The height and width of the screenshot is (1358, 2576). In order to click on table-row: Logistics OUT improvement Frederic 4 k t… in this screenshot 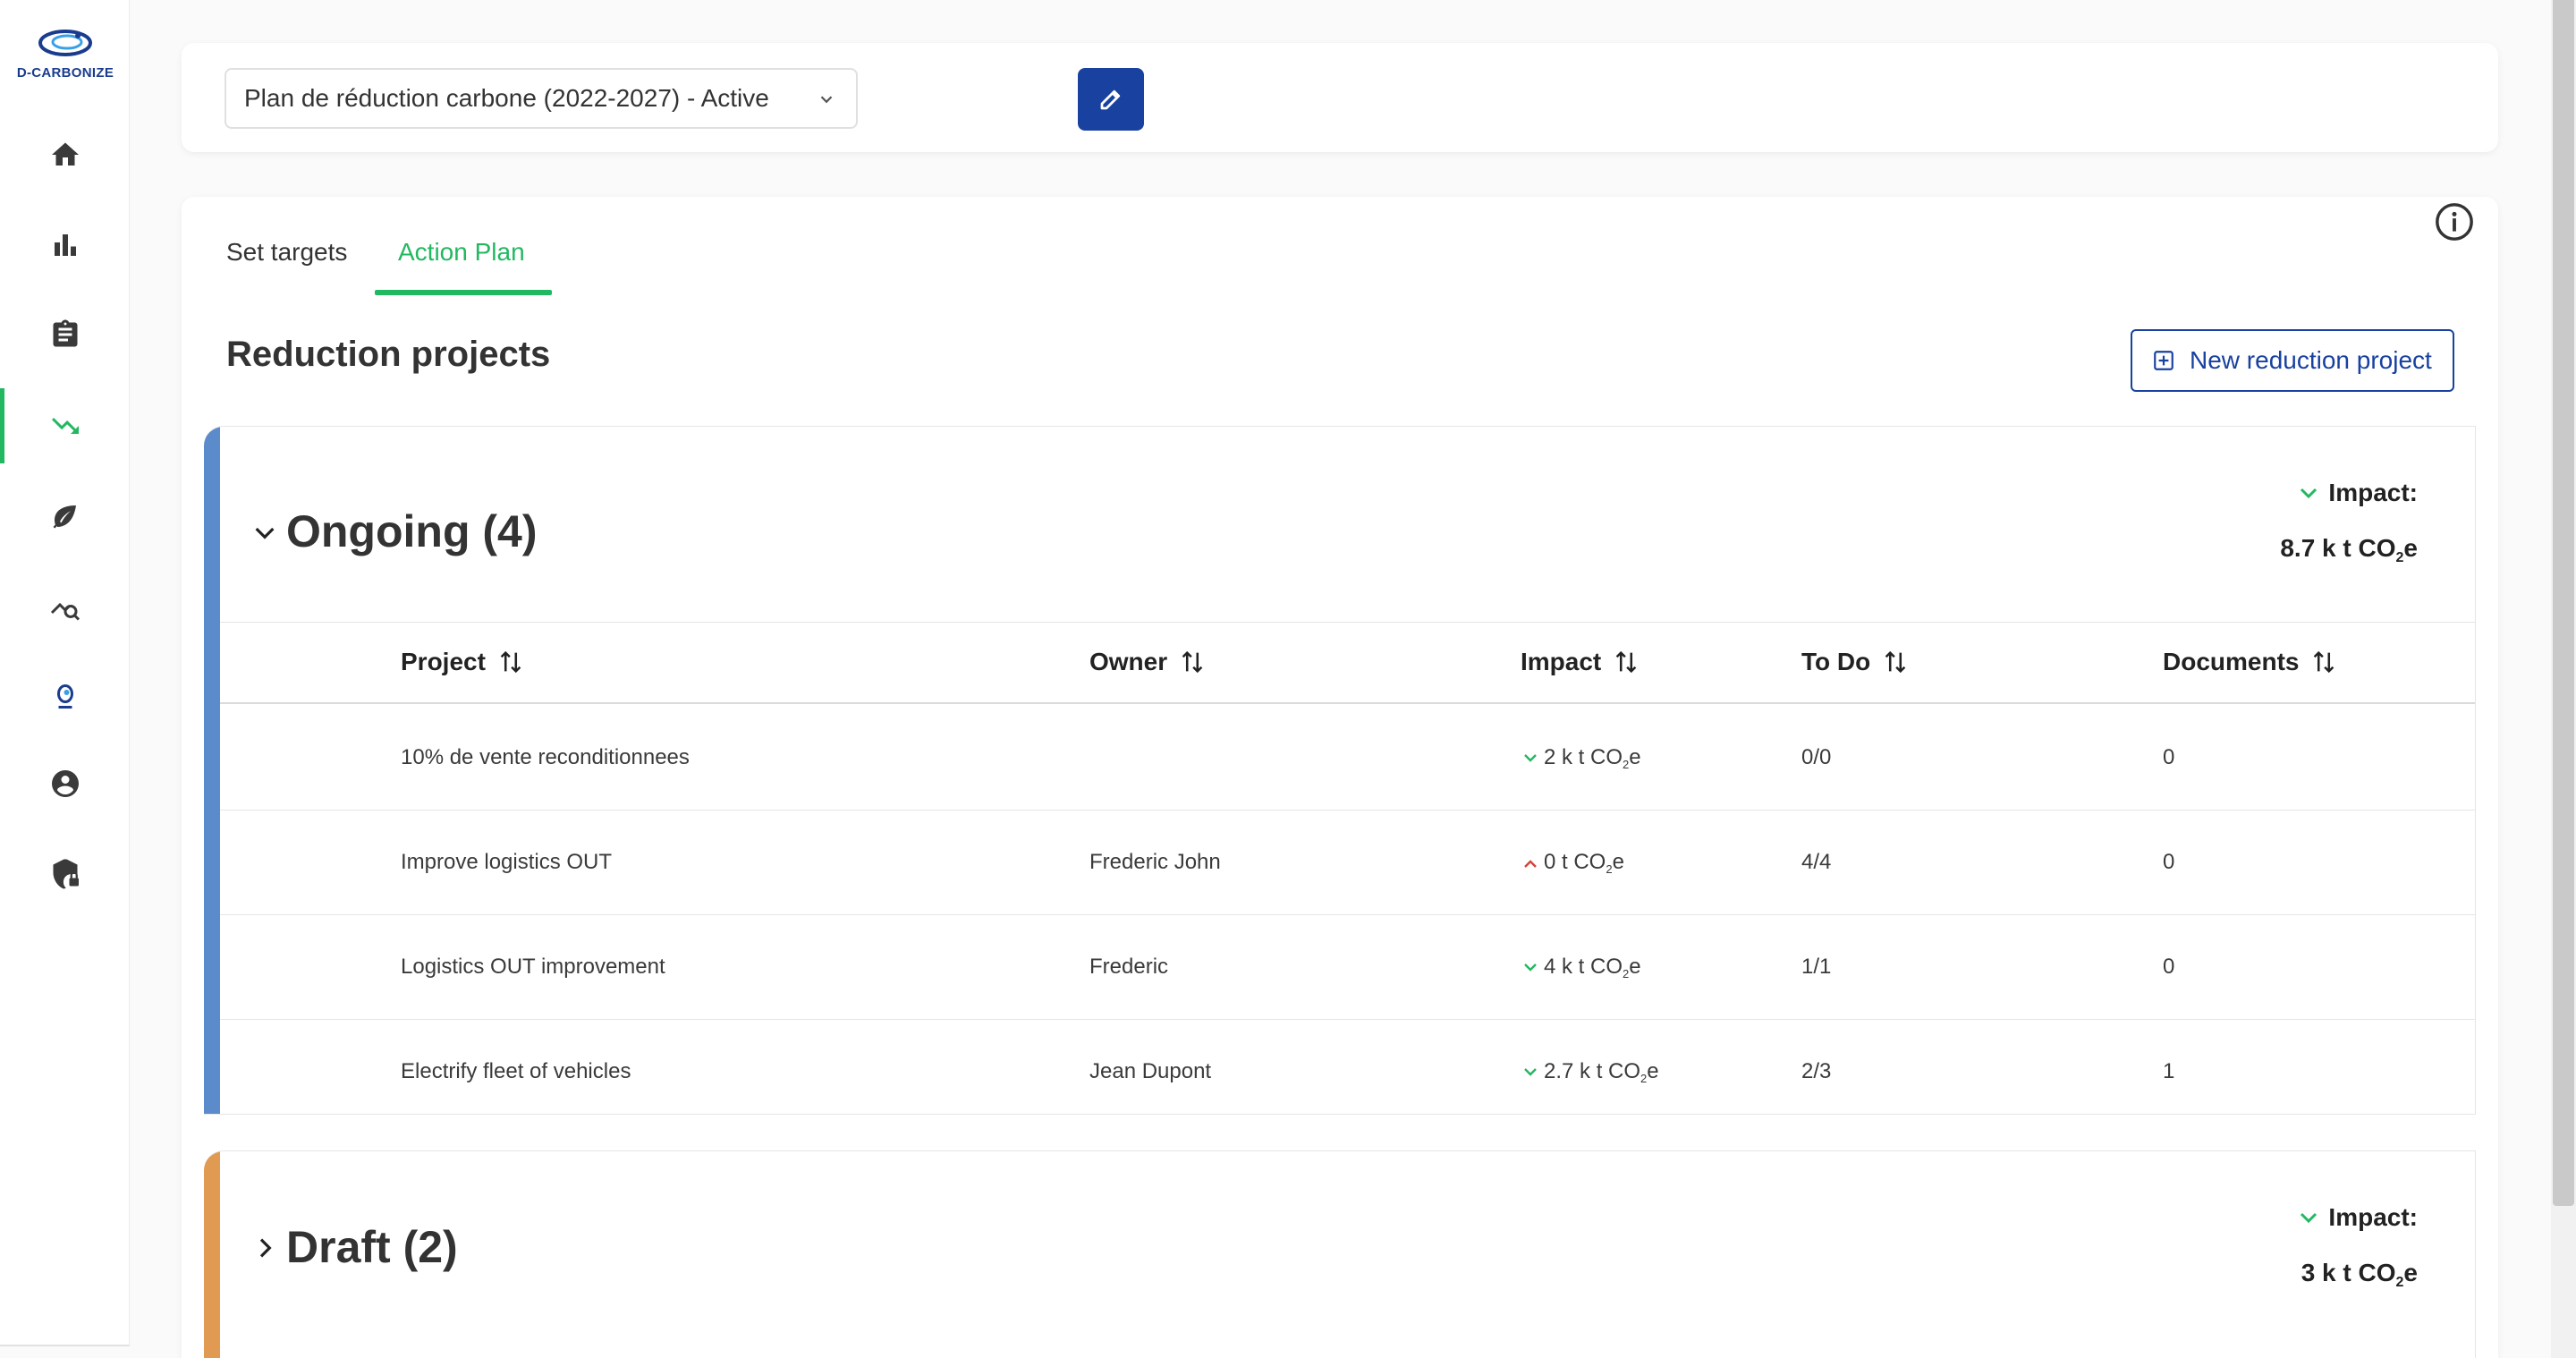, I will do `click(1347, 967)`.